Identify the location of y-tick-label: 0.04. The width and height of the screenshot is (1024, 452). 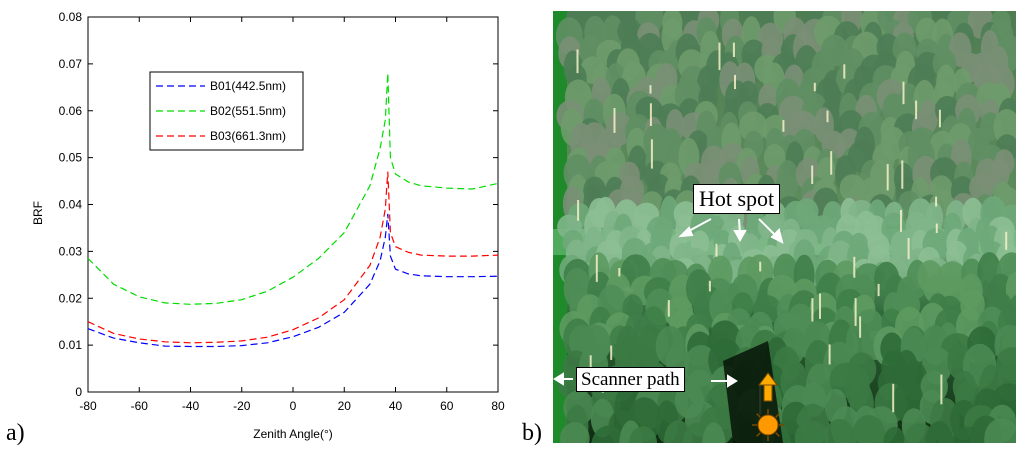
(71, 205).